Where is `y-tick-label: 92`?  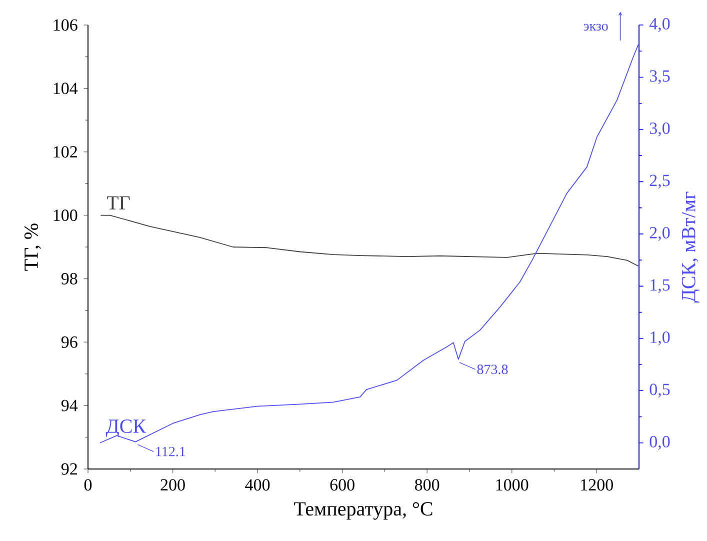 y-tick-label: 92 is located at coordinates (69, 469).